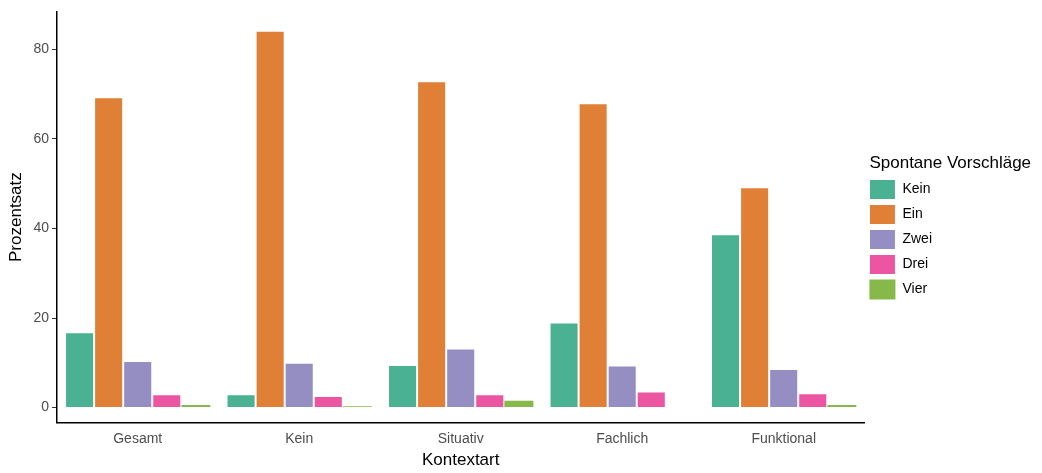  What do you see at coordinates (41, 48) in the screenshot?
I see `y-tick-label: 80` at bounding box center [41, 48].